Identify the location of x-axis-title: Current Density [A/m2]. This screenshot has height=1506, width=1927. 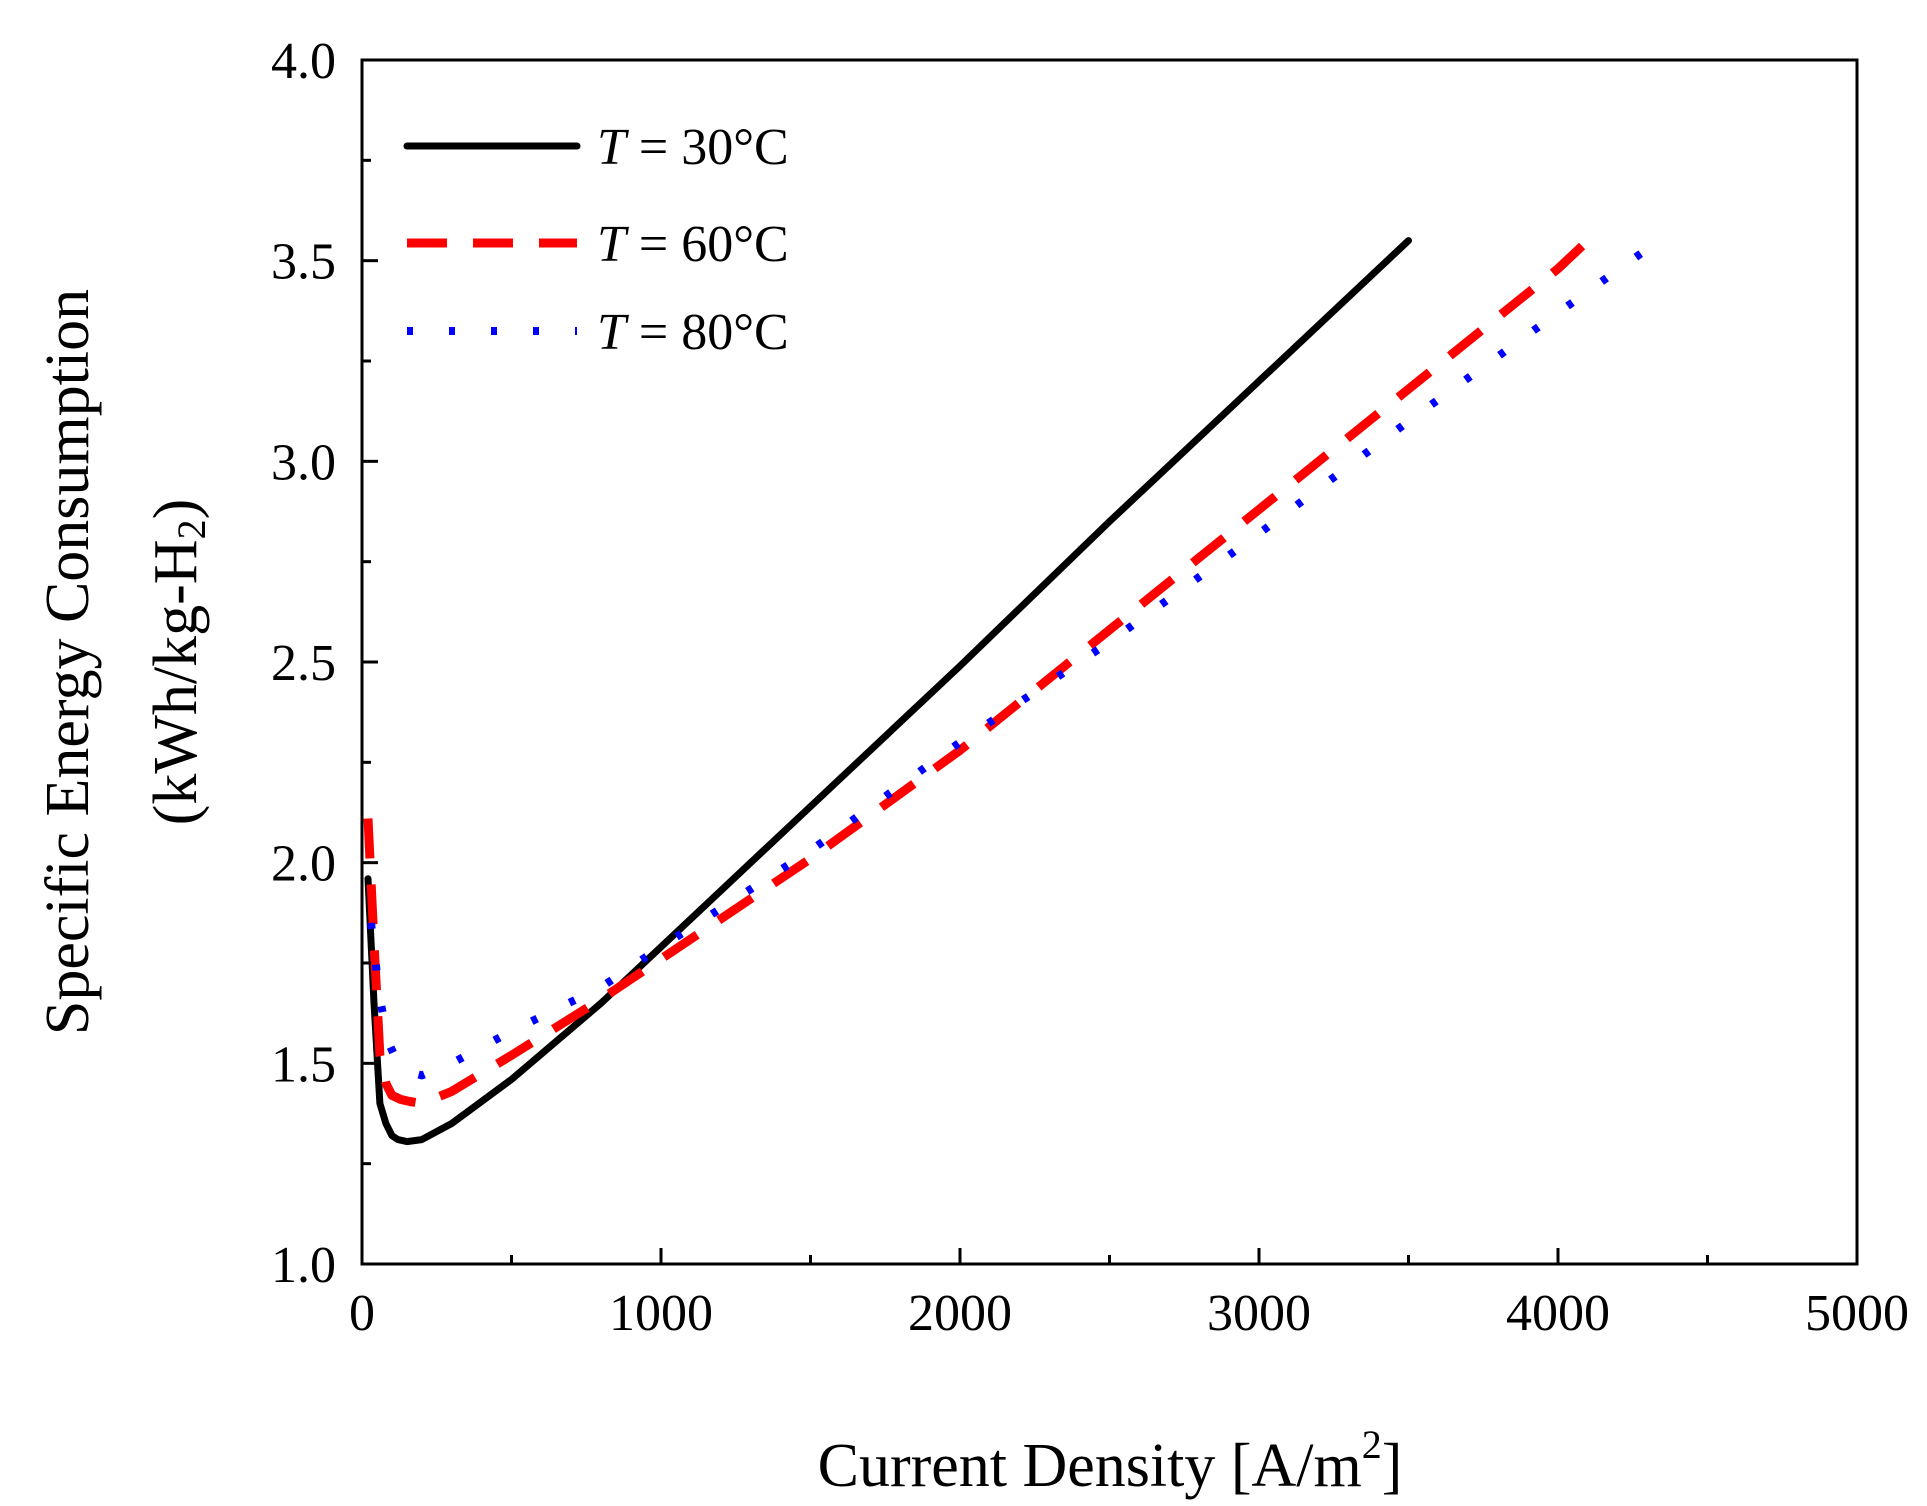
(1110, 1461).